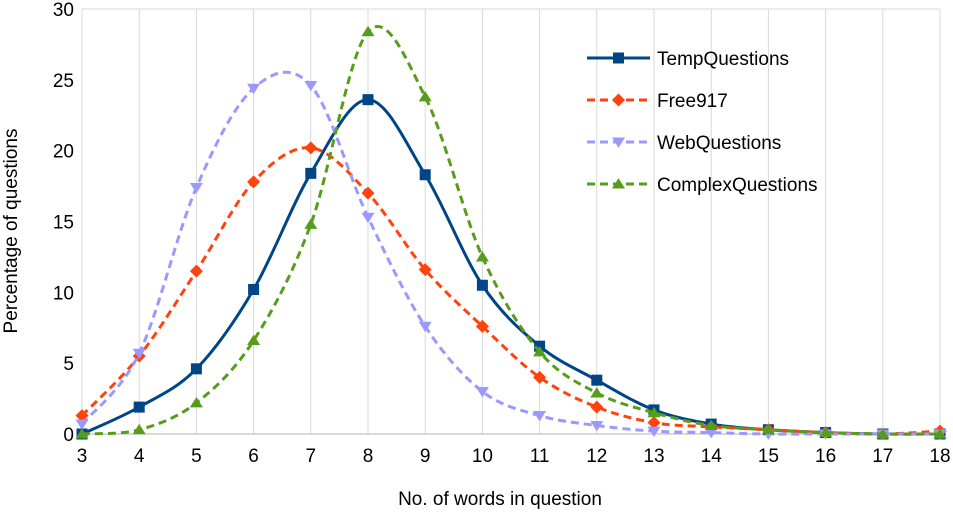  I want to click on x-tick-labels: 3 4 5 6 7 8 9 10 11 12 13 14 15 16 17 18, so click(514, 456).